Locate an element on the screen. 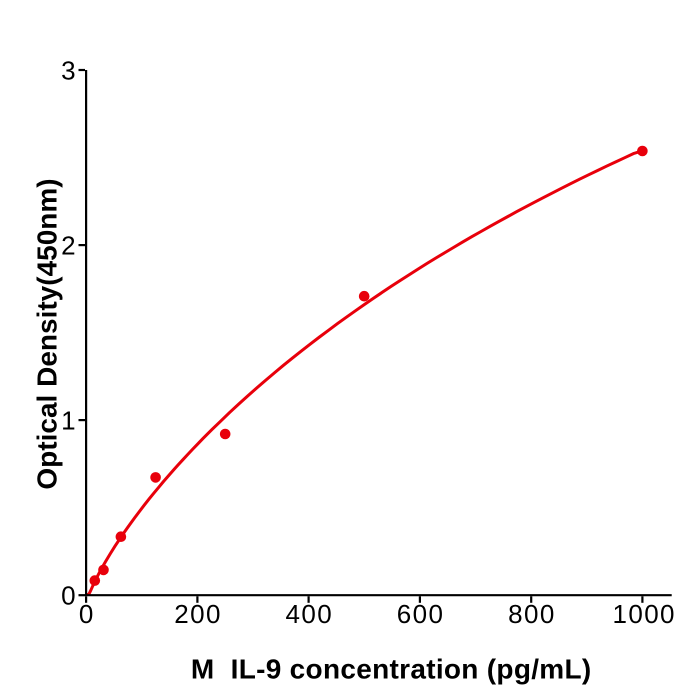 This screenshot has width=700, height=700. svg-text: 3 is located at coordinates (68, 70).